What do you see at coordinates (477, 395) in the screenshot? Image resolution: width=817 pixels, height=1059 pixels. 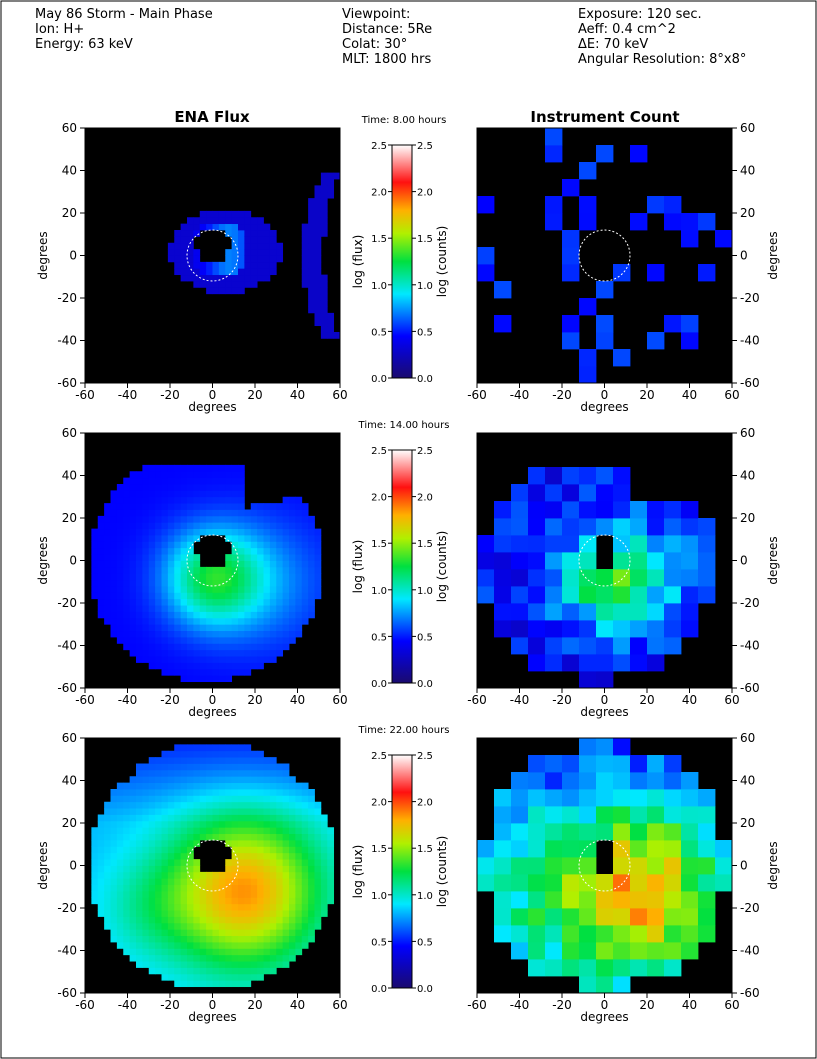 I see `x-tick-label: -60` at bounding box center [477, 395].